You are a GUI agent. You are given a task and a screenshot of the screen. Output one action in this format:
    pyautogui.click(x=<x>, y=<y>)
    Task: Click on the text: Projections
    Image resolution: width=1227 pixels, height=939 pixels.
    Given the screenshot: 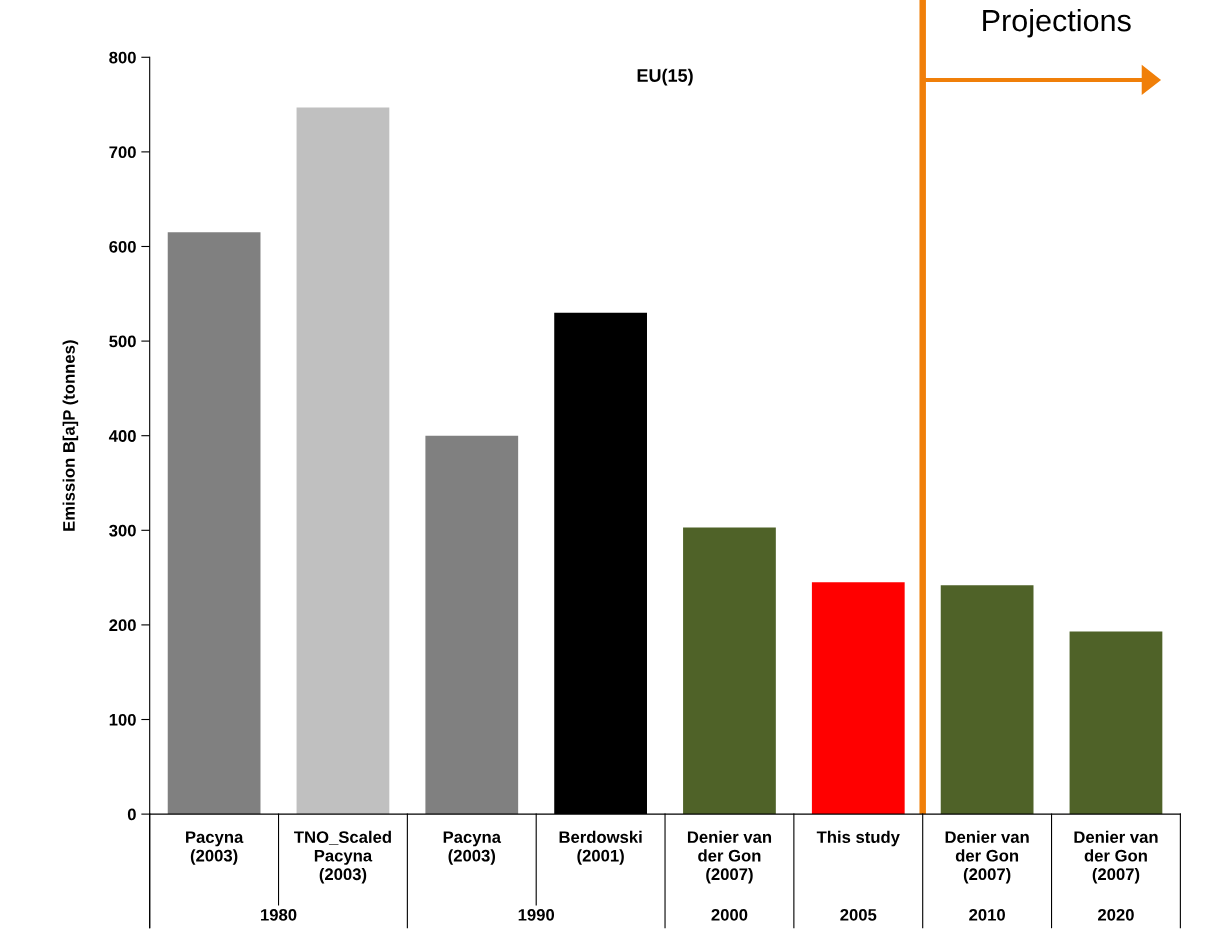 What is the action you would take?
    pyautogui.click(x=1057, y=23)
    